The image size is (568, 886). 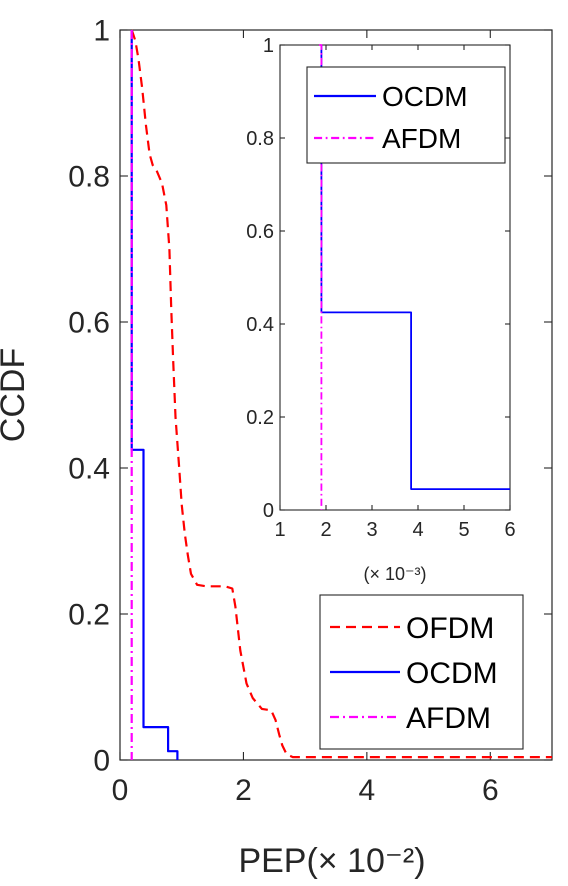 What do you see at coordinates (371, 530) in the screenshot?
I see `inset-x-tick-label: 3` at bounding box center [371, 530].